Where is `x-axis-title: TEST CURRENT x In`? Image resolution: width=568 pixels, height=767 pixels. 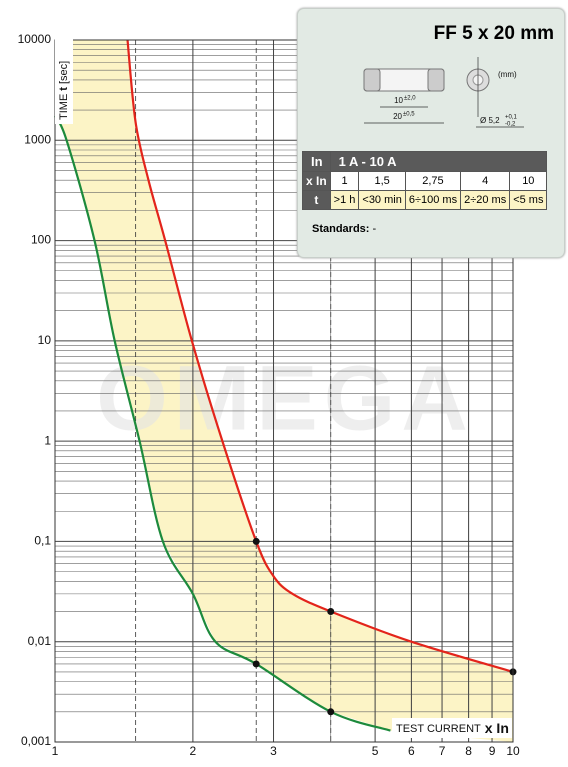 x-axis-title: TEST CURRENT x In is located at coordinates (452, 728).